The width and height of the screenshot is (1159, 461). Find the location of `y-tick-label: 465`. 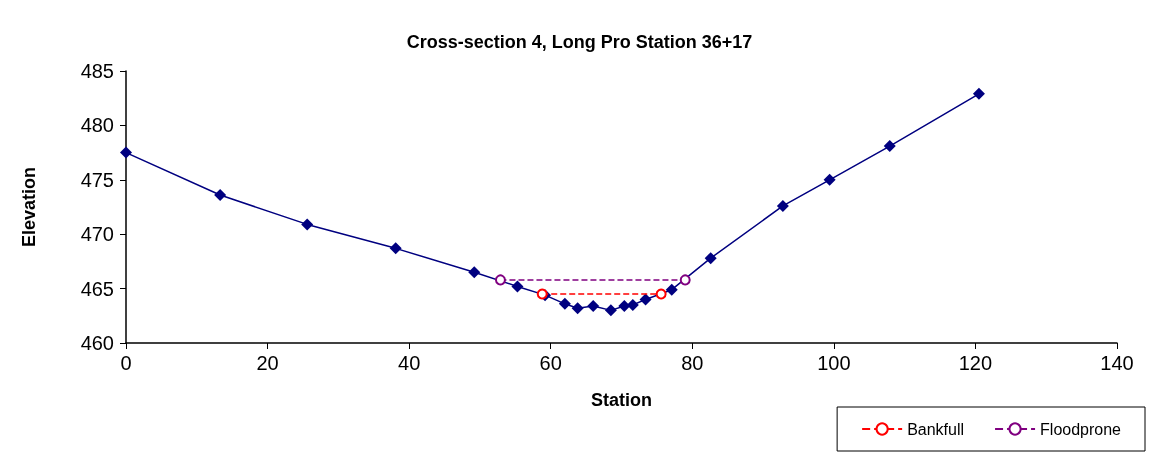

y-tick-label: 465 is located at coordinates (97, 288).